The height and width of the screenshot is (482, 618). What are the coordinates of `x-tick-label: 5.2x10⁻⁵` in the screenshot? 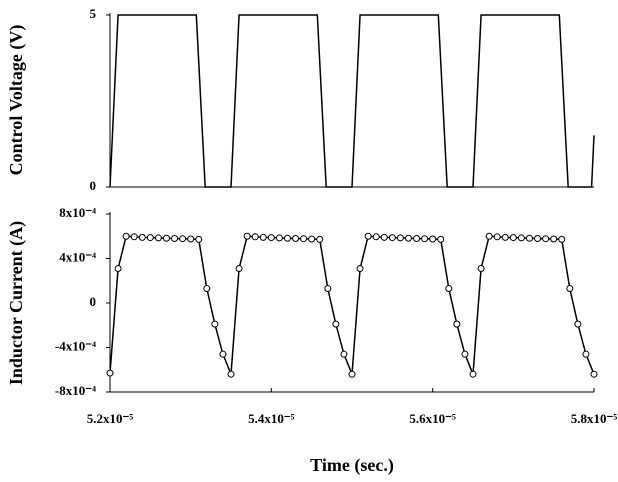 It's located at (110, 418).